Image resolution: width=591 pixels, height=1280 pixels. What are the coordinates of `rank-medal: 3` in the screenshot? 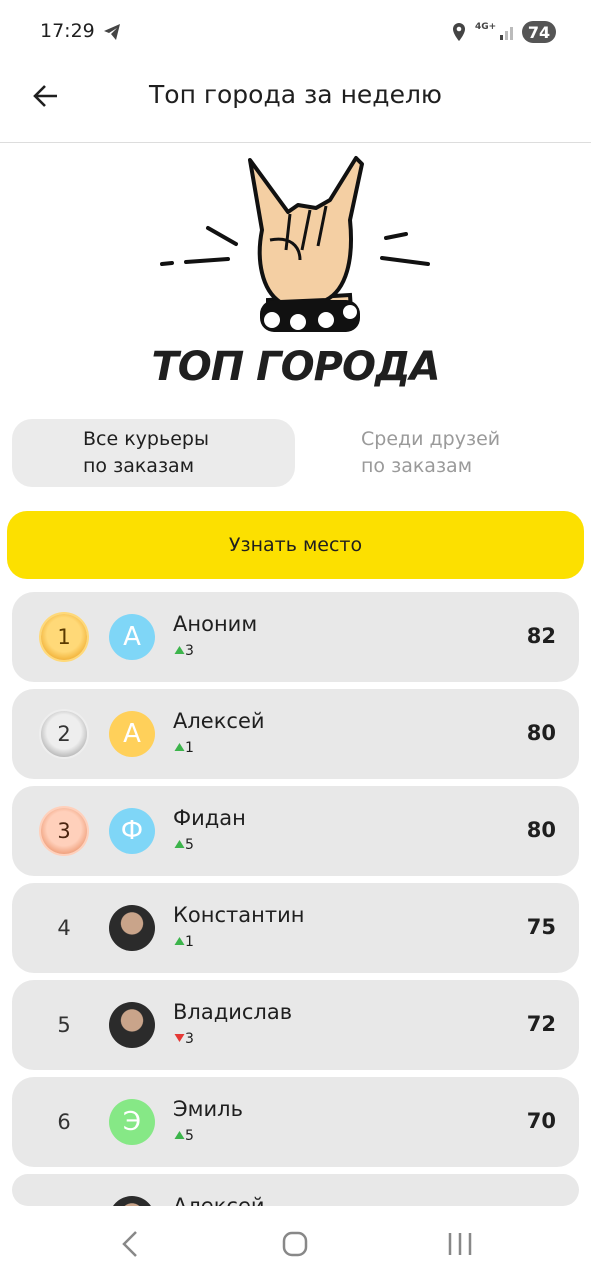 It's located at (64, 831).